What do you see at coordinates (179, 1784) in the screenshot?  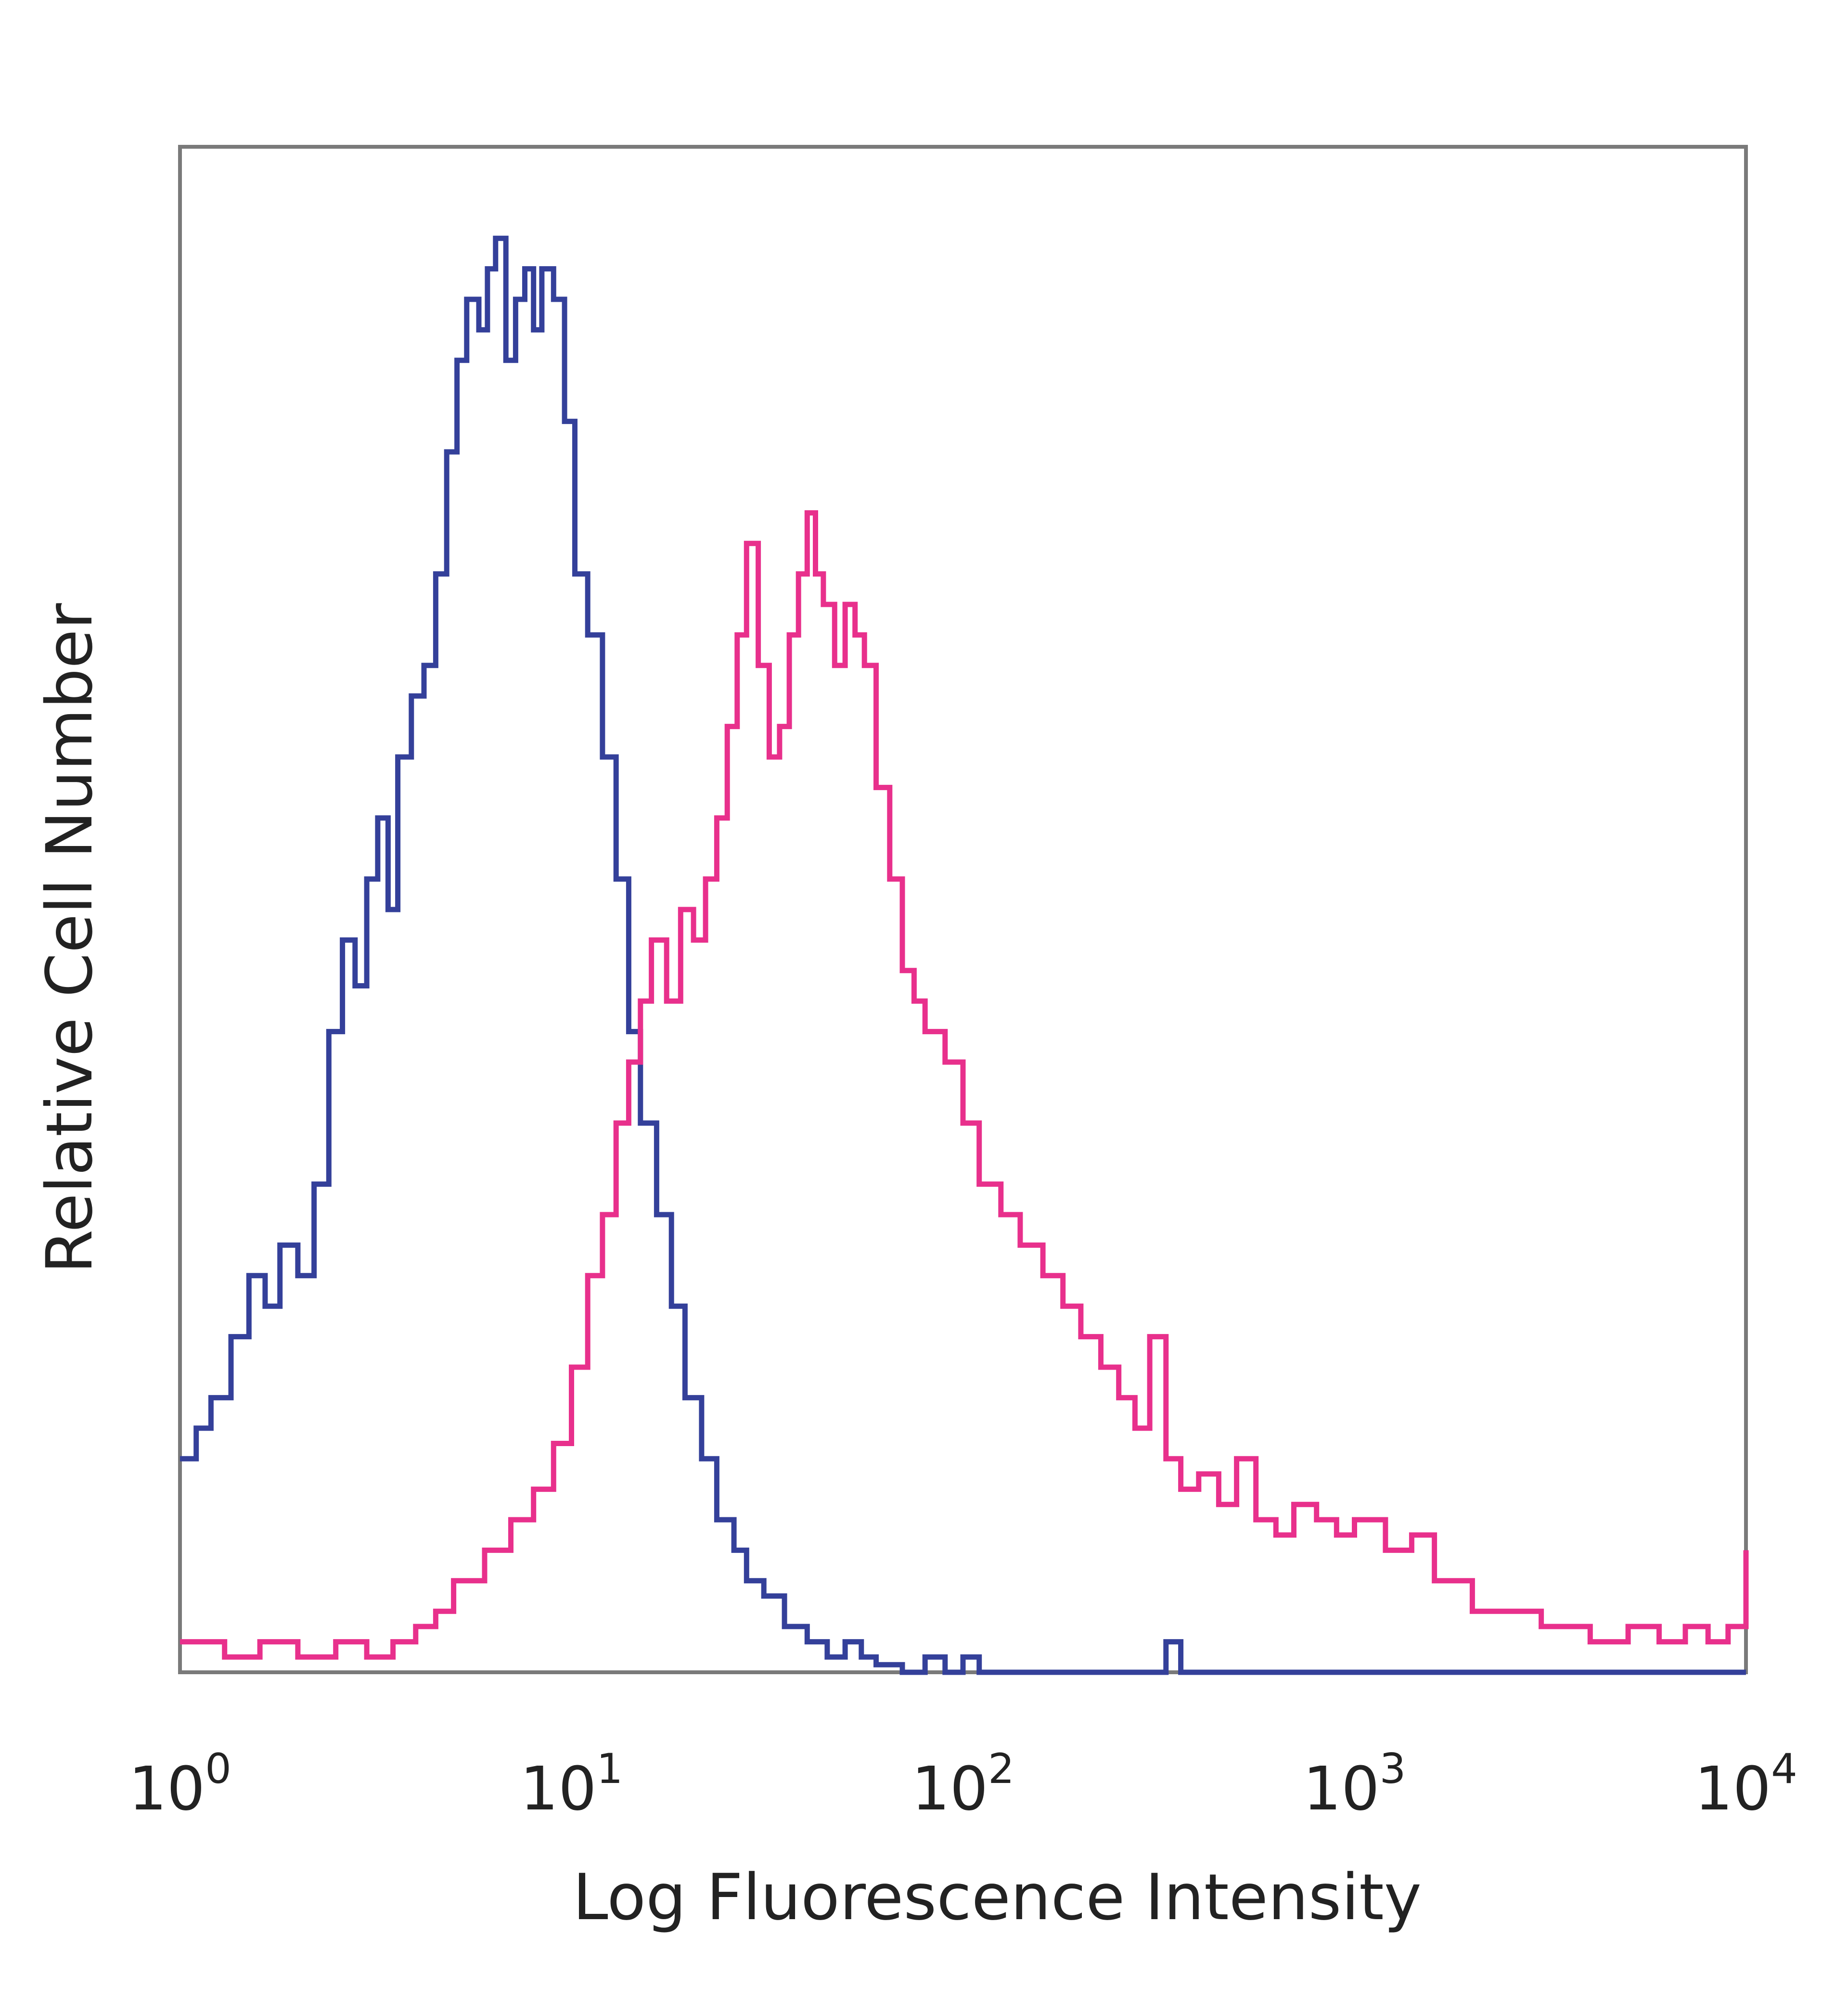 I see `x-tick-label-0: 10⁰` at bounding box center [179, 1784].